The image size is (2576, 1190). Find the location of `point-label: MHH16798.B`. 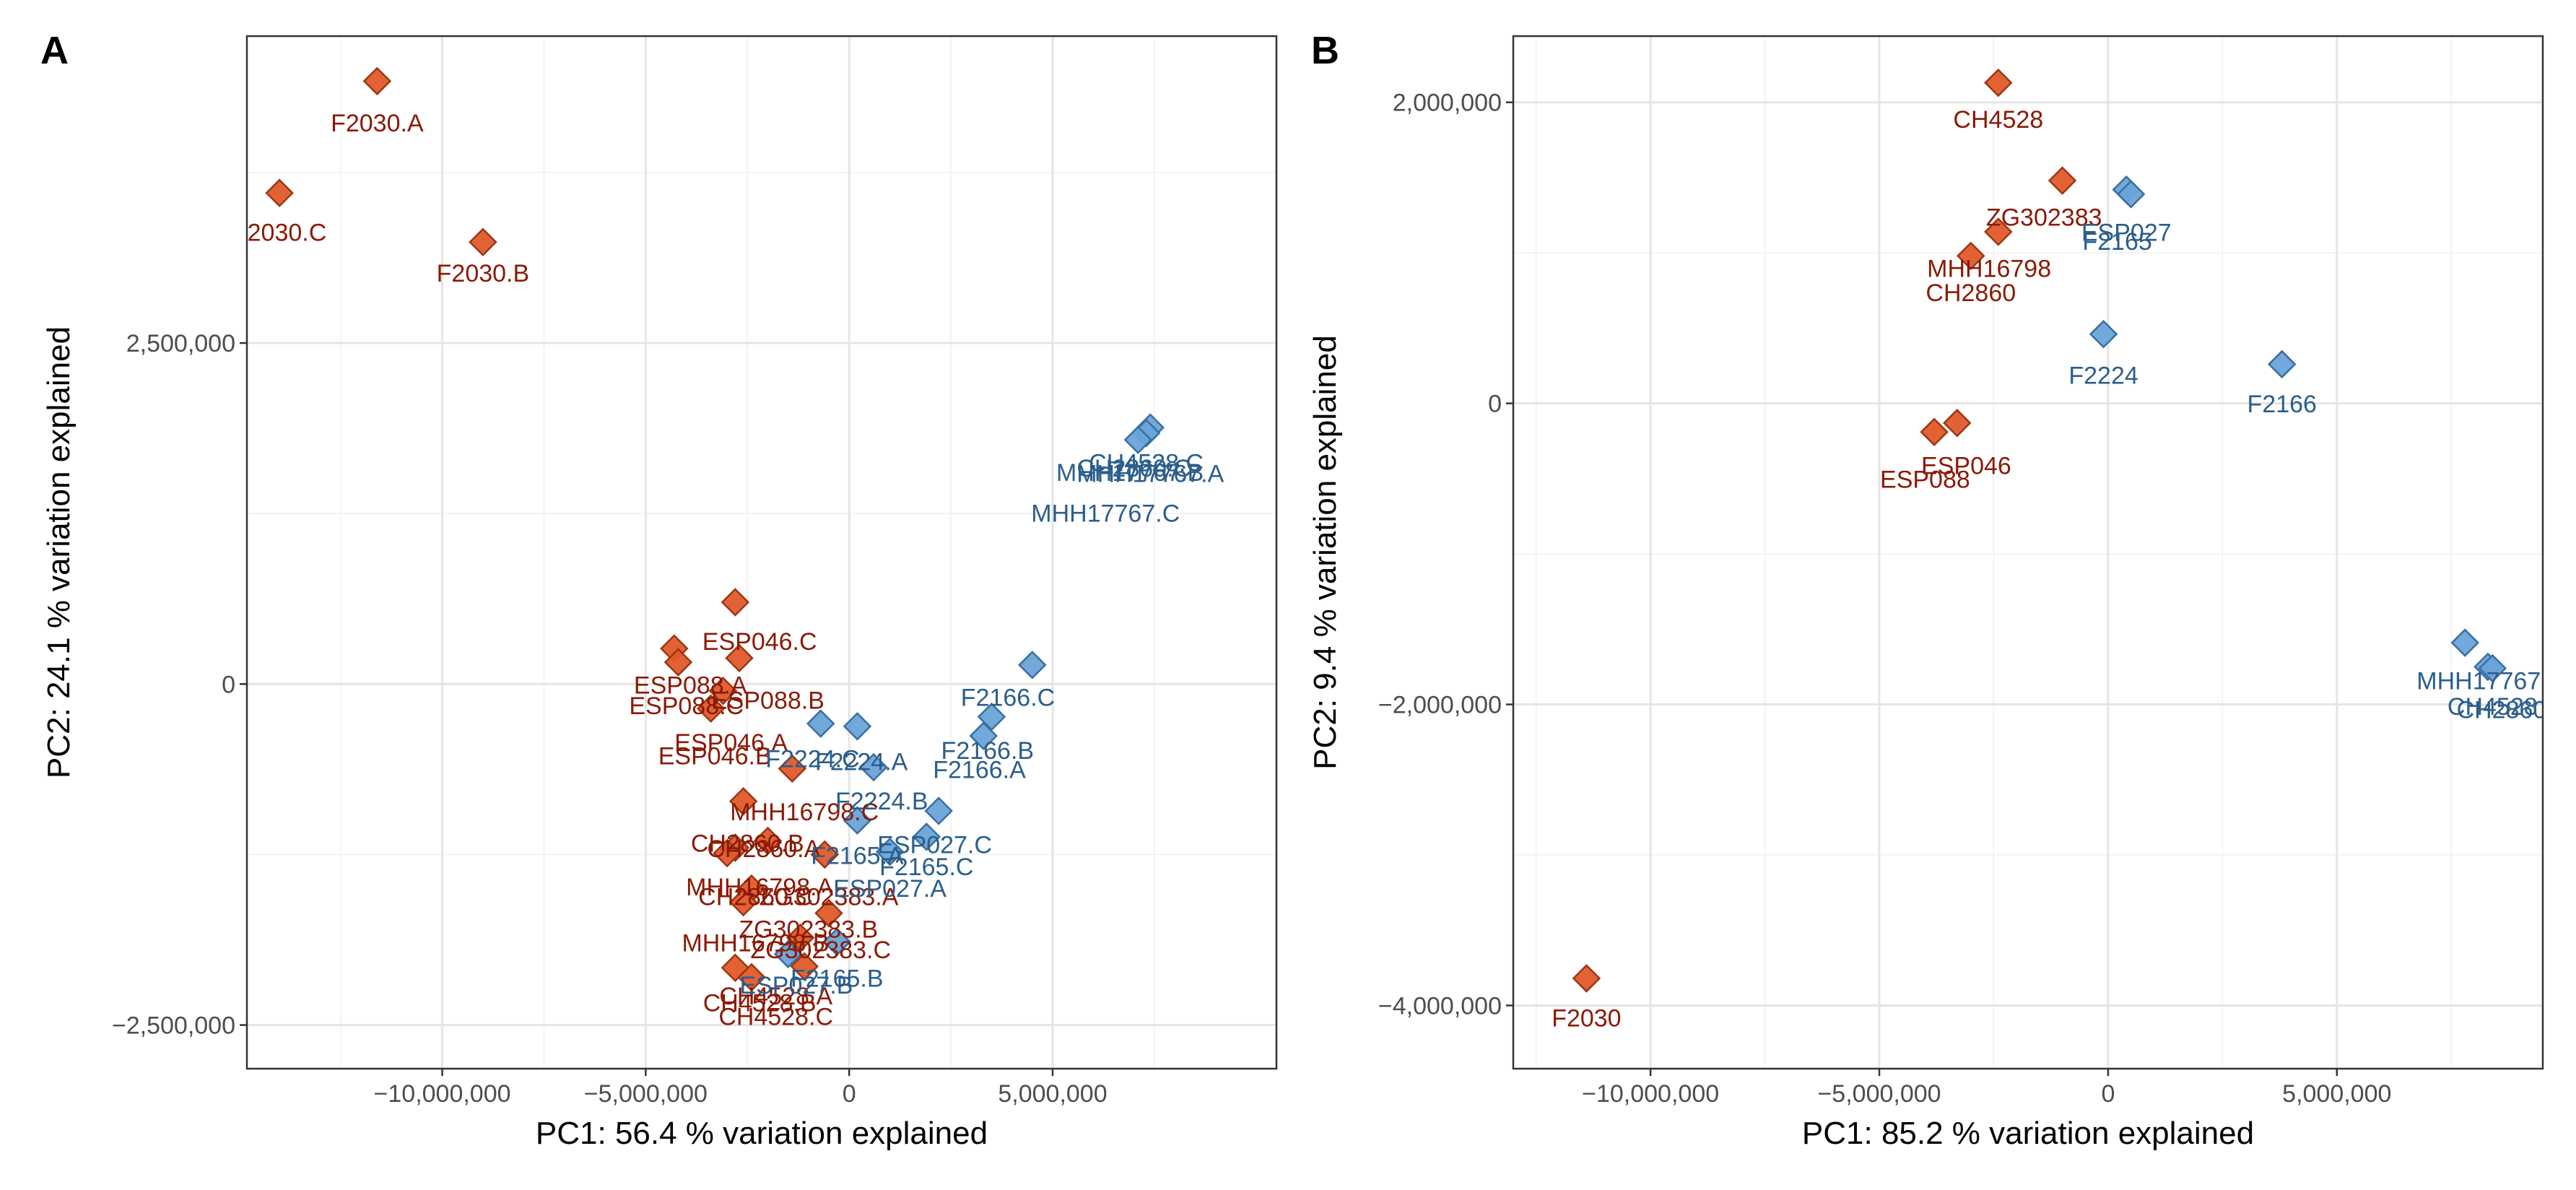

point-label: MHH16798.B is located at coordinates (755, 943).